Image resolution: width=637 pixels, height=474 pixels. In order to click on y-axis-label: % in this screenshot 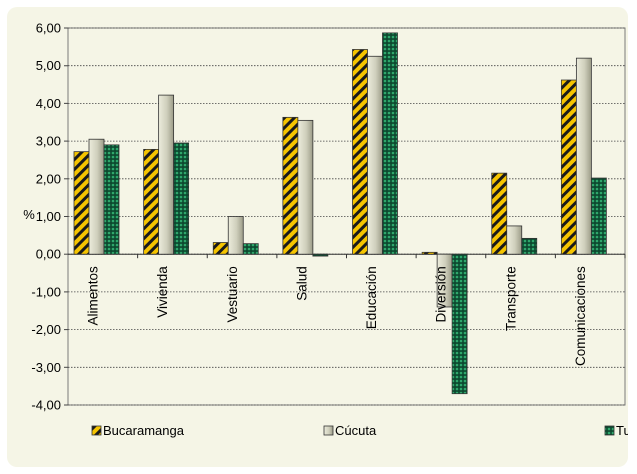, I will do `click(29, 214)`.